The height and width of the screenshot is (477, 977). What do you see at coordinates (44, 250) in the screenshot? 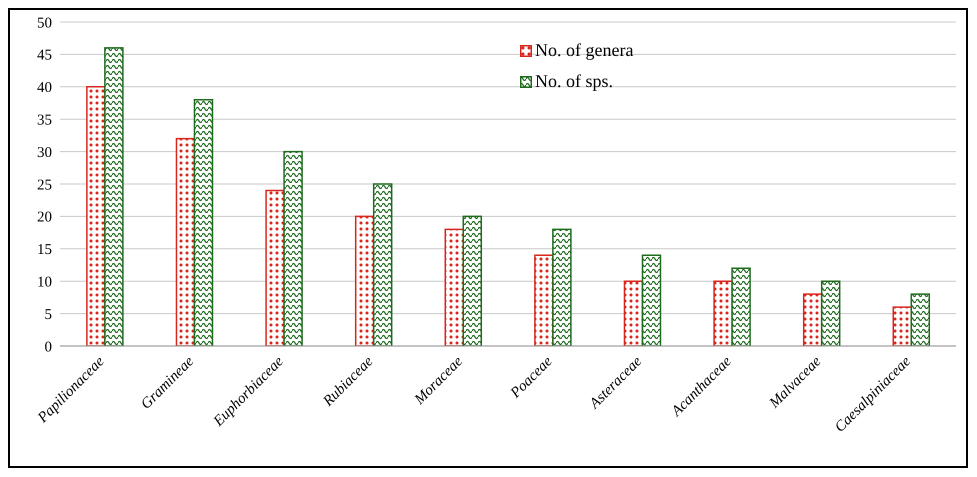
I see `y-tick-label: 15` at bounding box center [44, 250].